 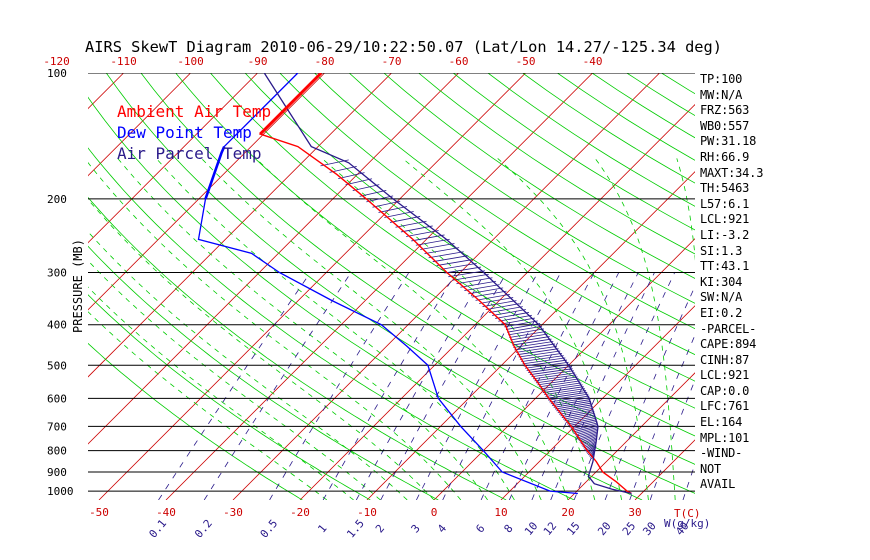 I want to click on top-temp-tick-label: -110, so click(x=123, y=61).